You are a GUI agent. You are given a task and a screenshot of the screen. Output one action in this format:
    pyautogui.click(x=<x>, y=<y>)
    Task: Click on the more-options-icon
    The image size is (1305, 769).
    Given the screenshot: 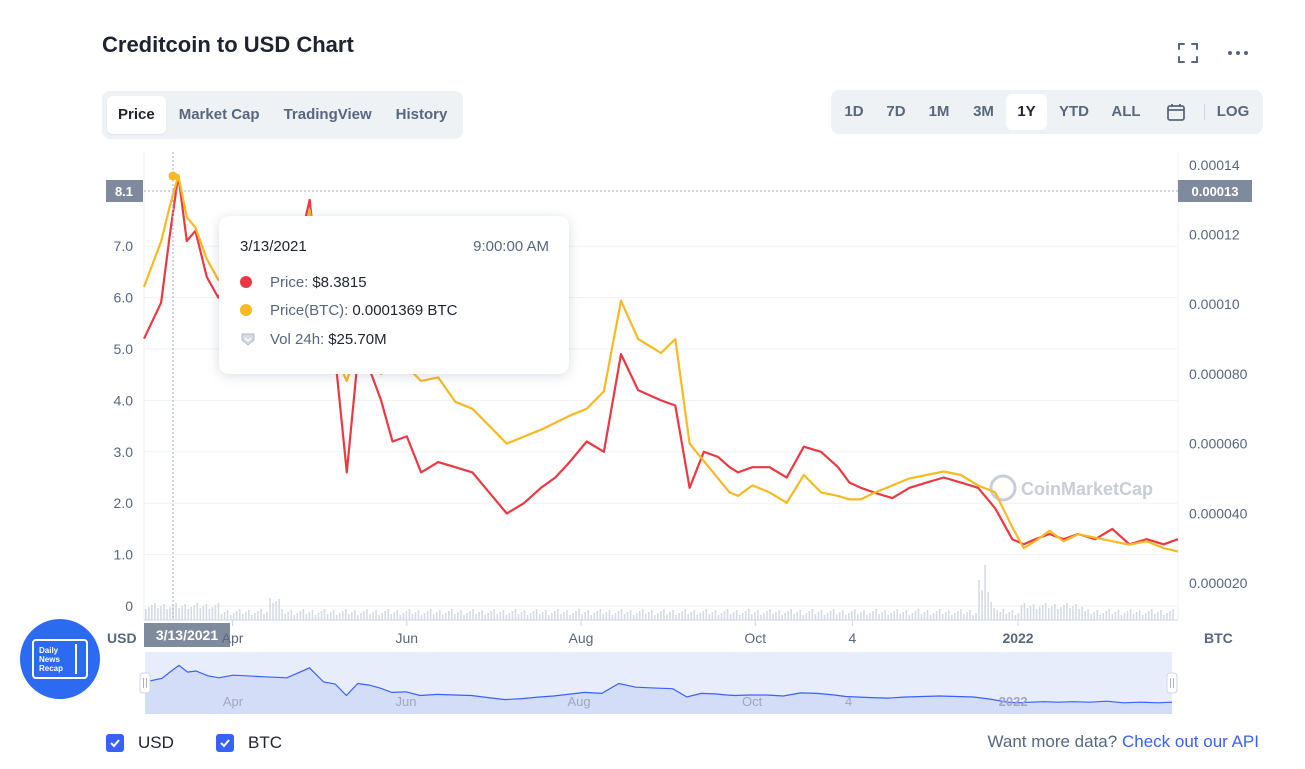 What is the action you would take?
    pyautogui.click(x=1238, y=53)
    